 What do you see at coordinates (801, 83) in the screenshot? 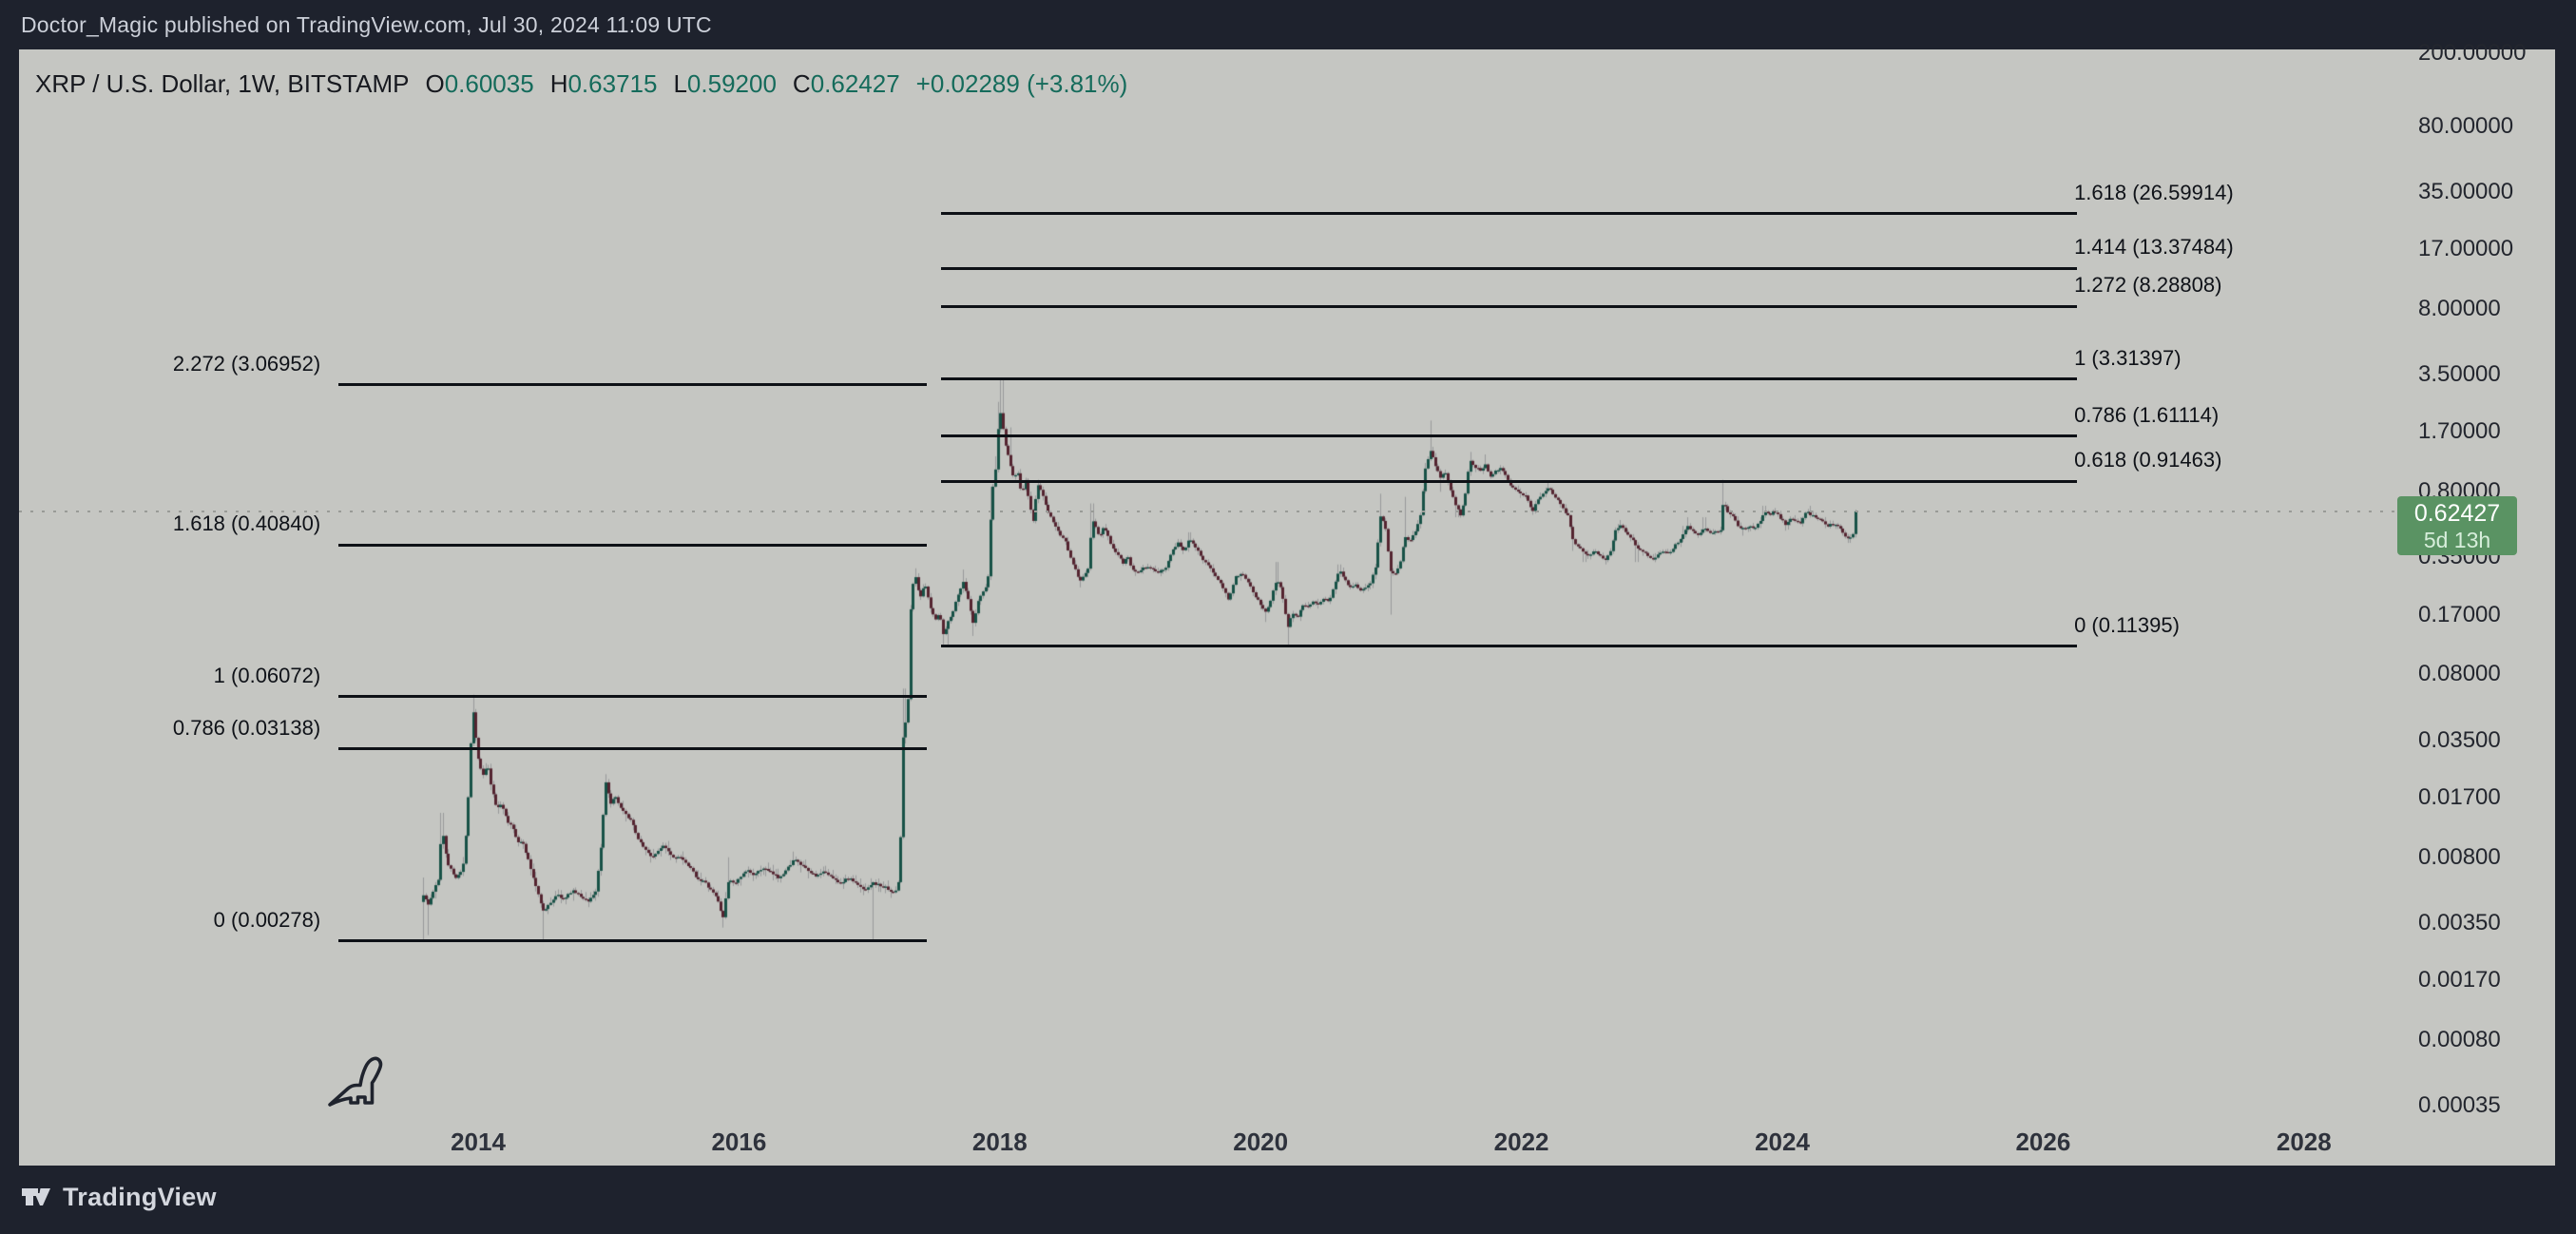
I see `close-label: C` at bounding box center [801, 83].